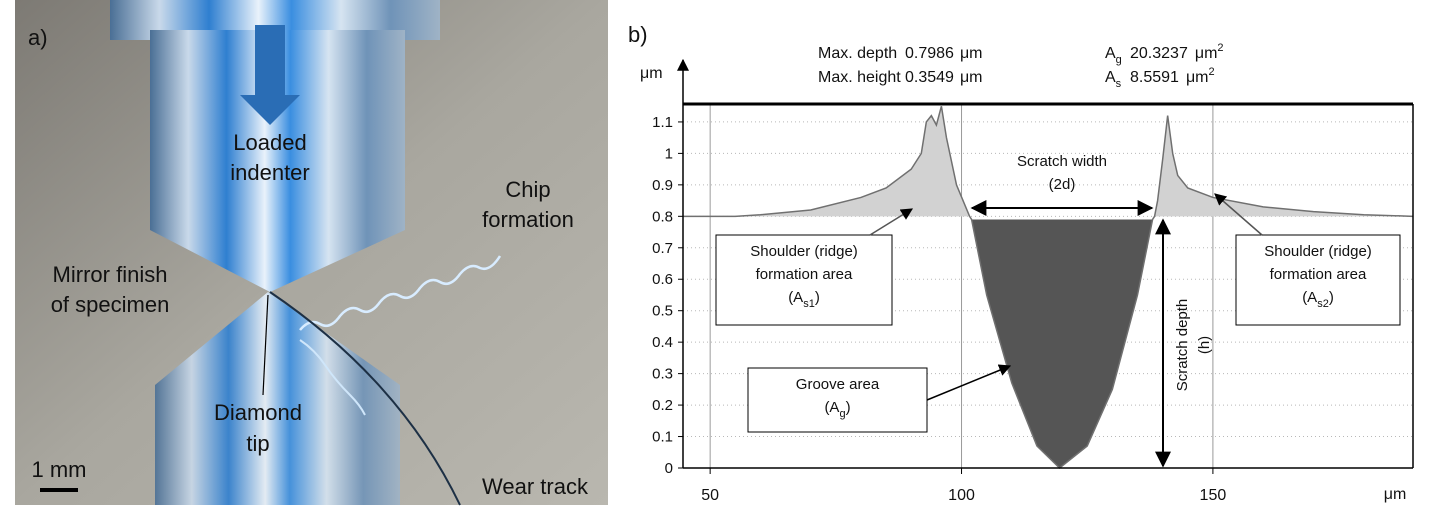 The image size is (1432, 520). I want to click on annotation-text: (As1), so click(804, 299).